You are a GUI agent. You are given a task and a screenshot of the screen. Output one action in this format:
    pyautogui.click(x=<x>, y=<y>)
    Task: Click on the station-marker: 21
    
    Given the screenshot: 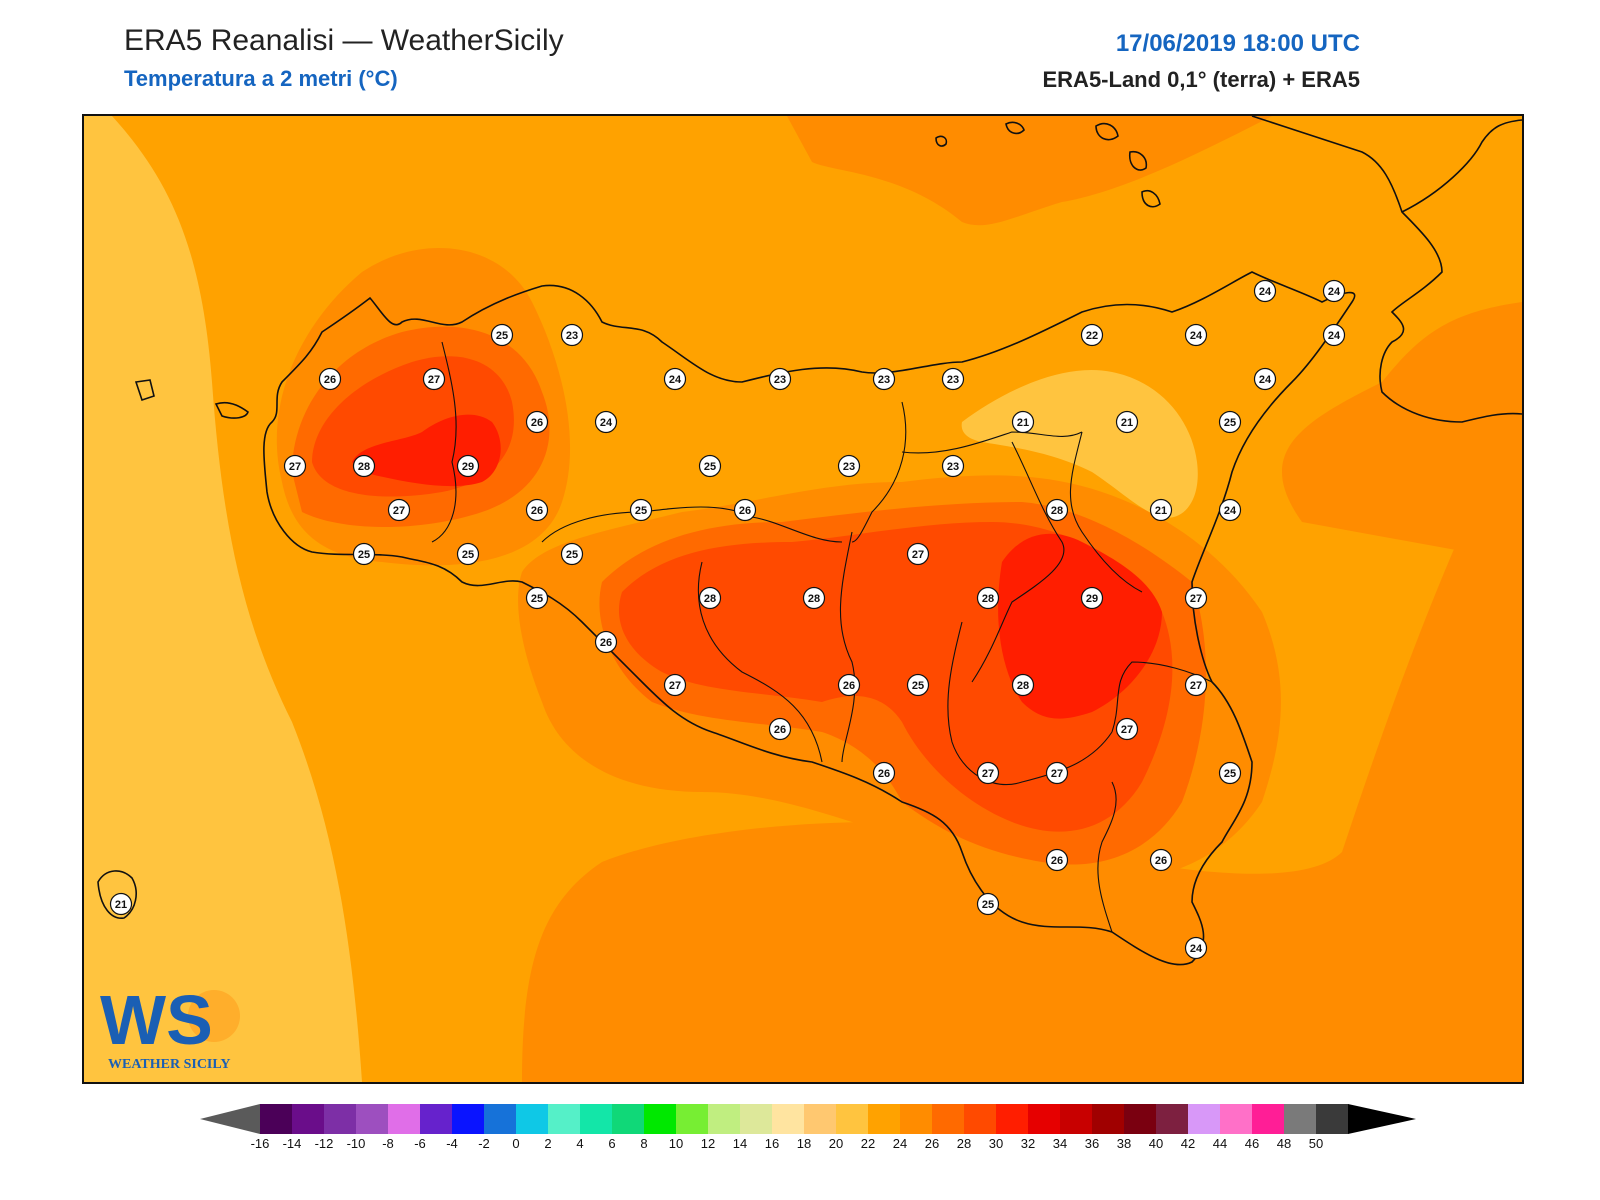 What is the action you would take?
    pyautogui.click(x=1023, y=422)
    